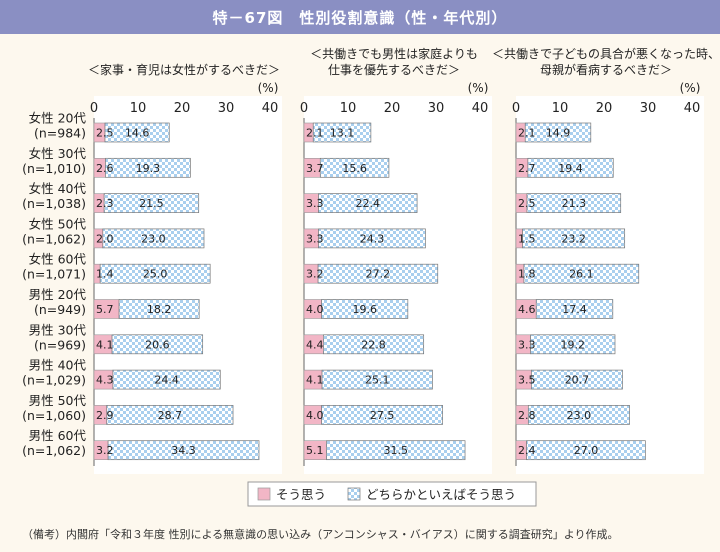 This screenshot has height=552, width=720. What do you see at coordinates (58, 223) in the screenshot?
I see `category-label: 女性 50代` at bounding box center [58, 223].